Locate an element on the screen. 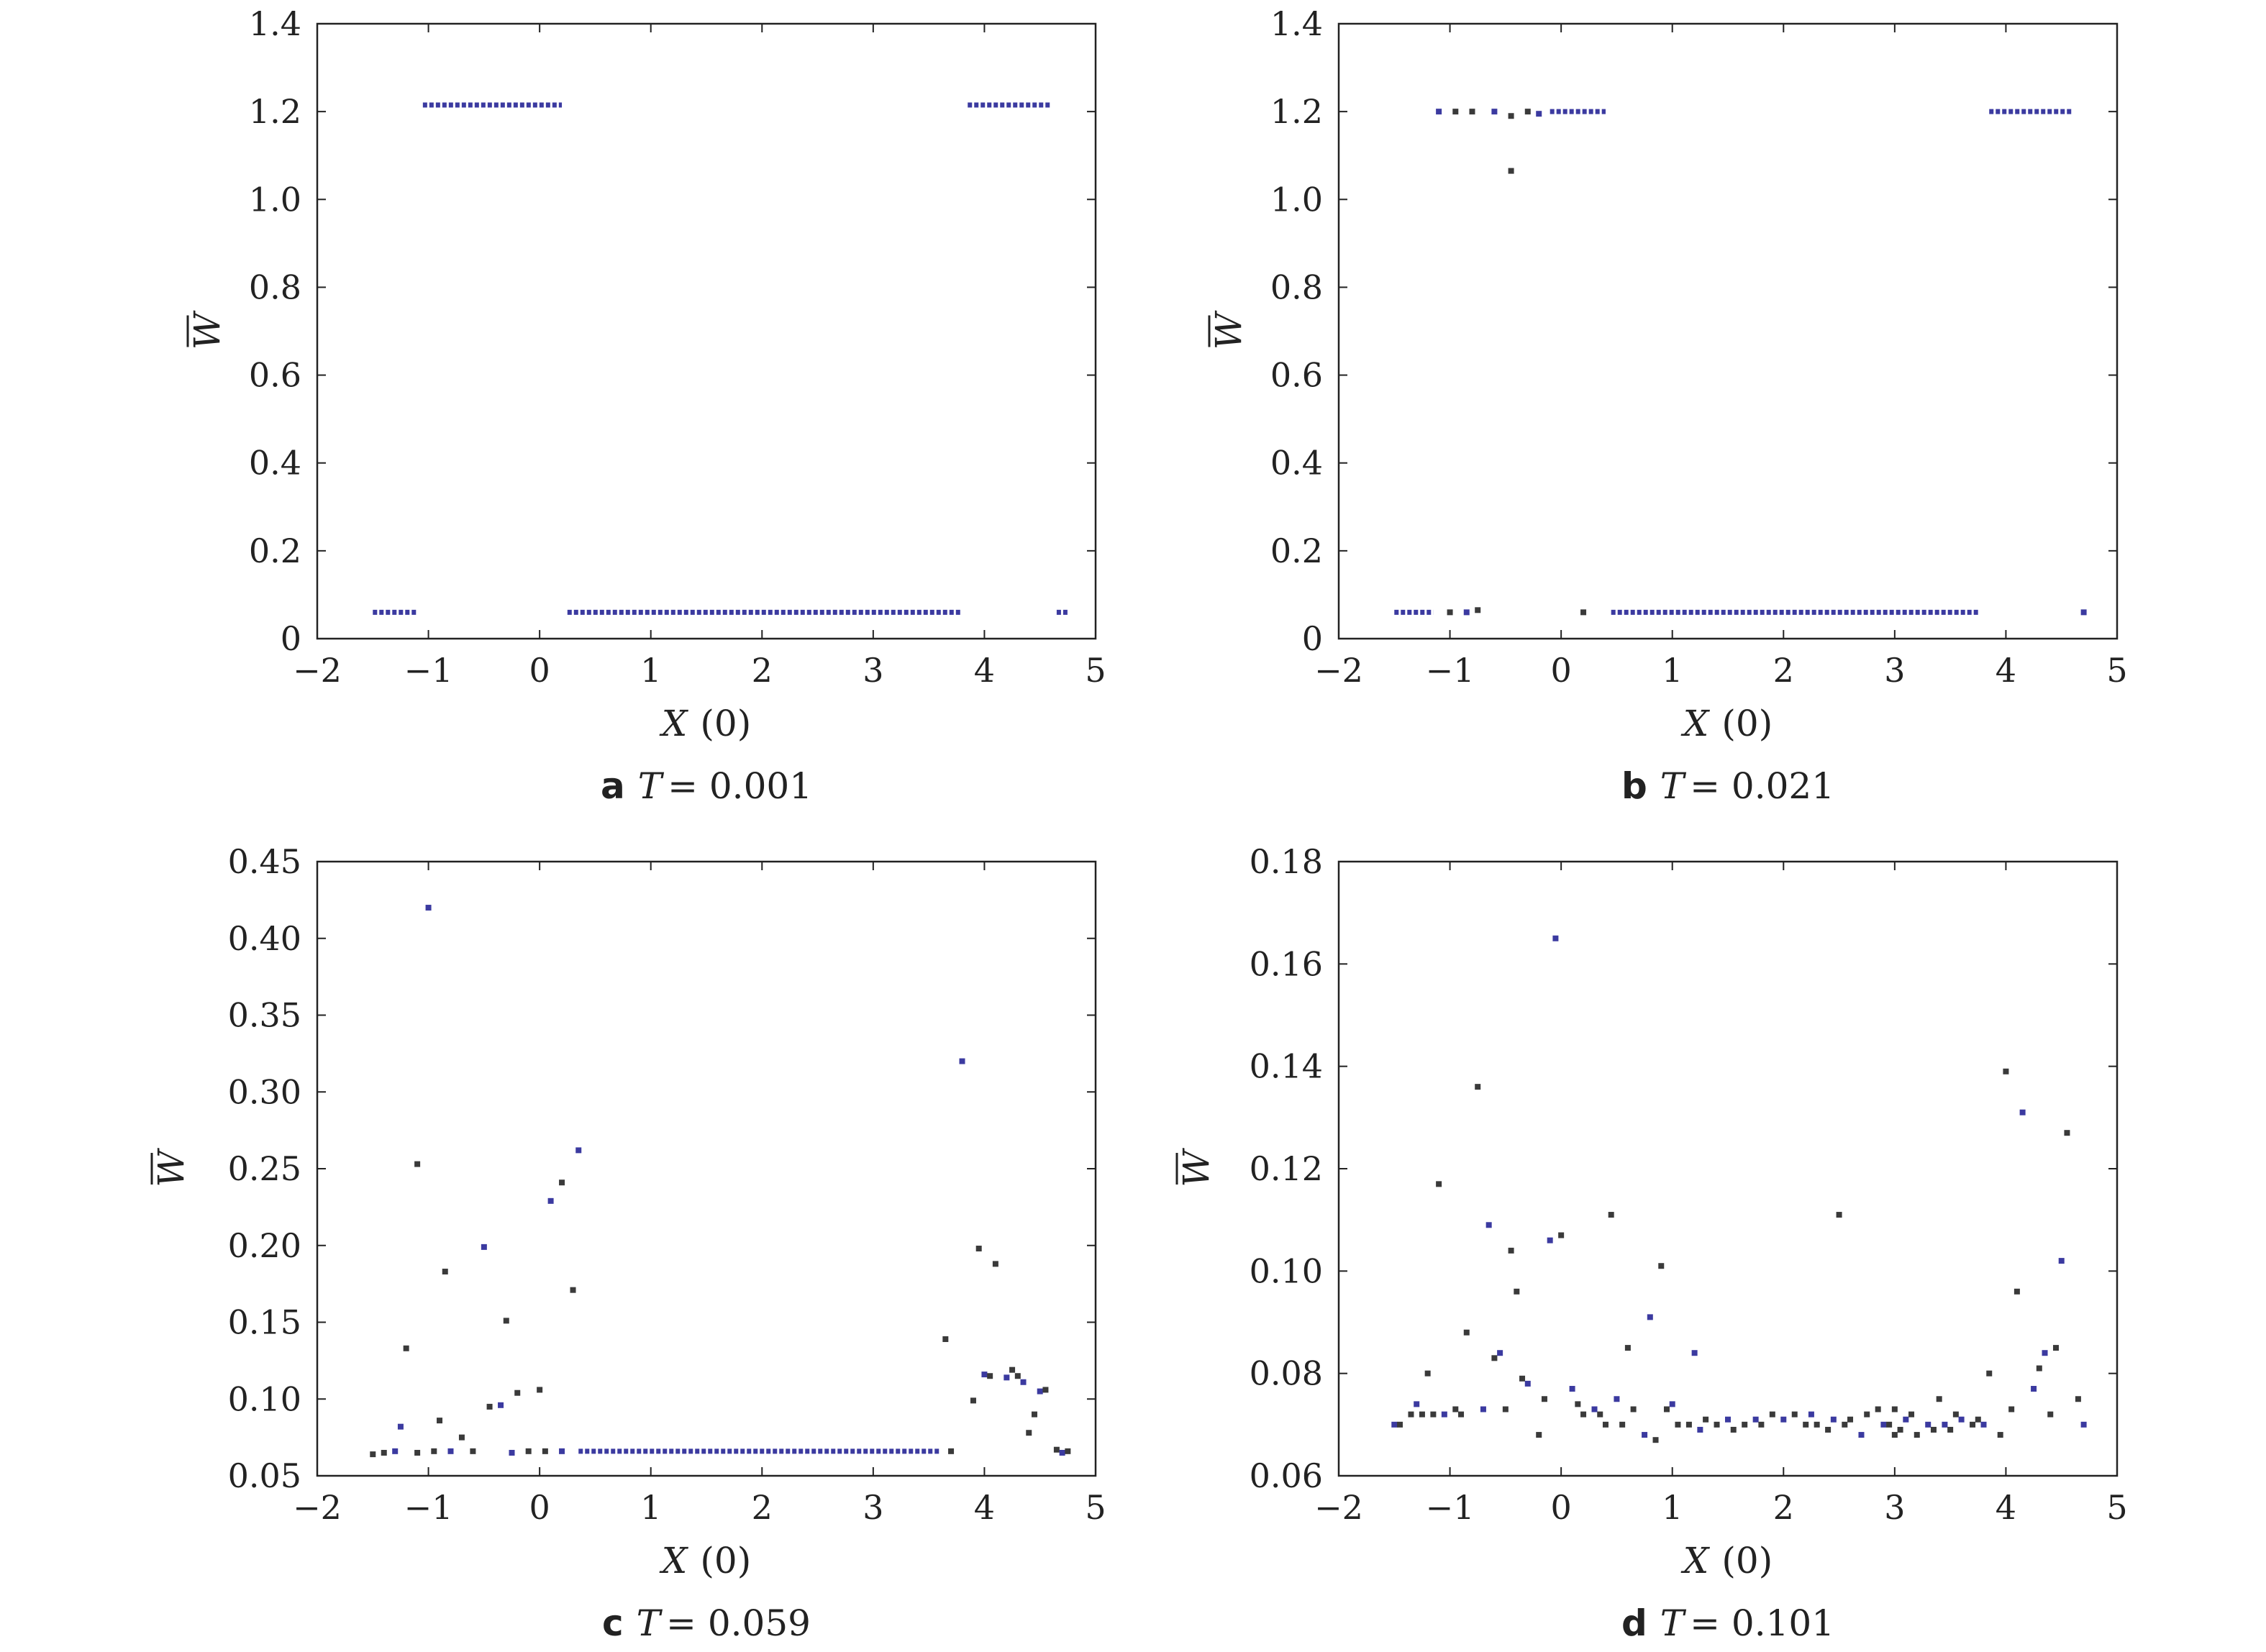 This screenshot has height=1652, width=2266. y-tick-label: 0.16 is located at coordinates (1286, 963).